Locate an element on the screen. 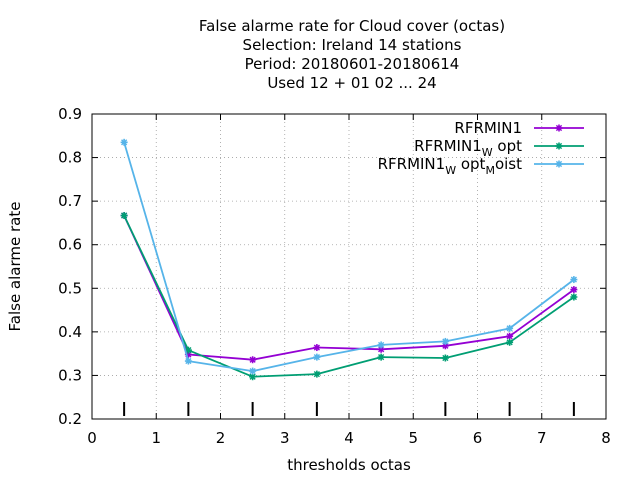 The height and width of the screenshot is (480, 640). legend-entry: RFRMIN1W opt is located at coordinates (499, 148).